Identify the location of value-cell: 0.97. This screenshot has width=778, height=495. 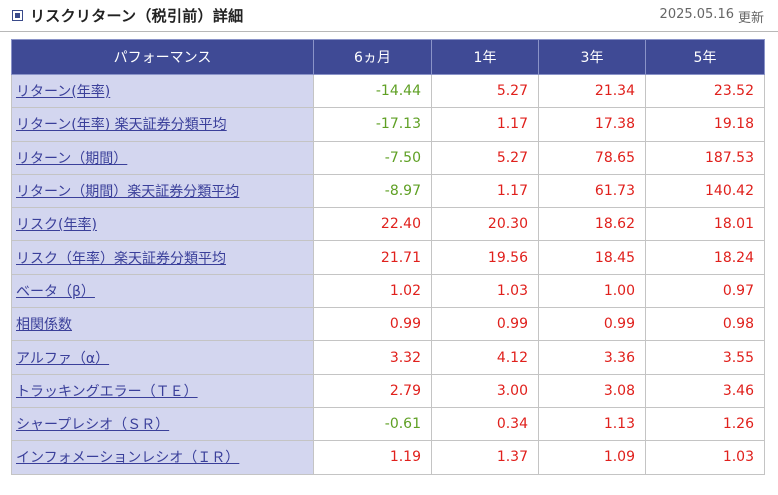
(705, 291).